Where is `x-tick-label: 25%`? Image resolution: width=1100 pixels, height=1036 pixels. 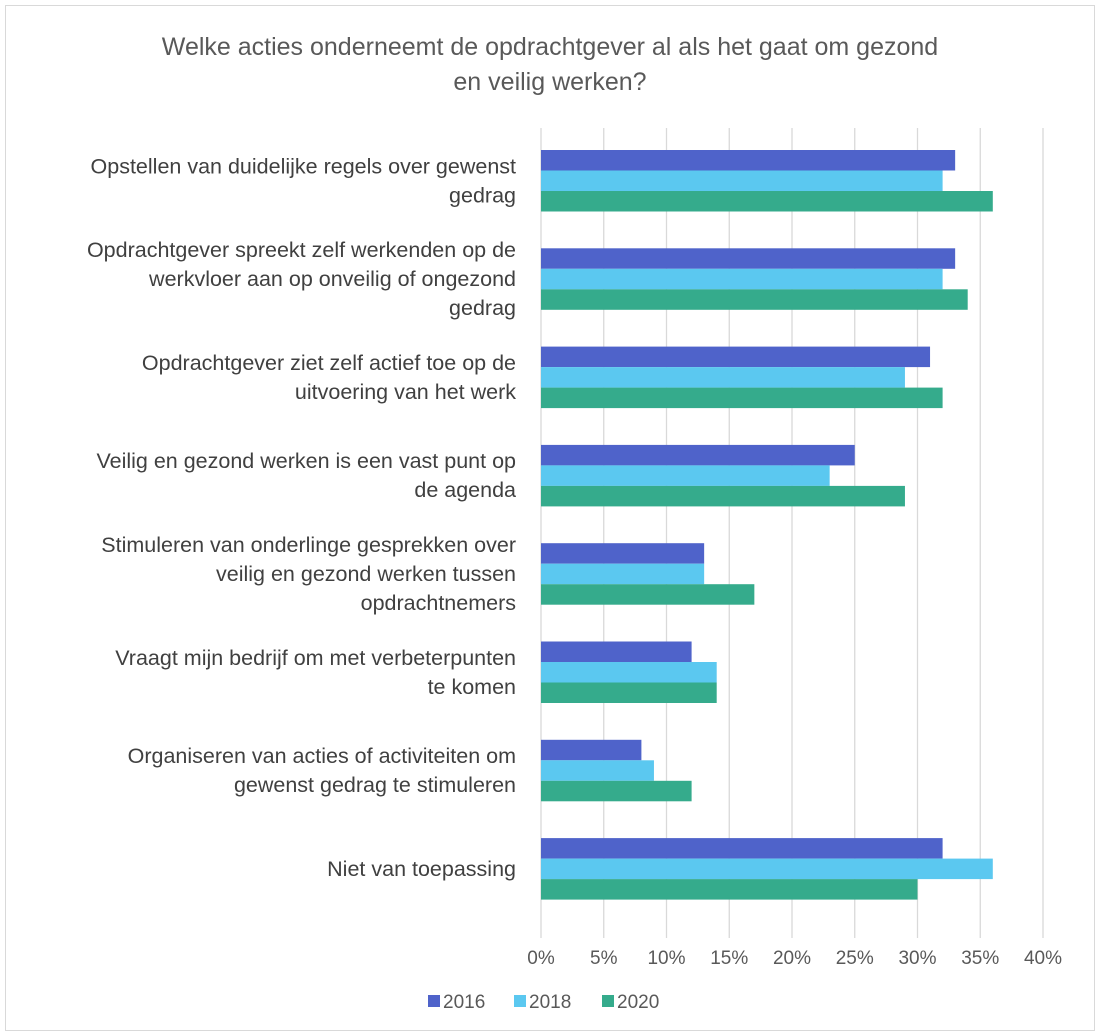 x-tick-label: 25% is located at coordinates (855, 958).